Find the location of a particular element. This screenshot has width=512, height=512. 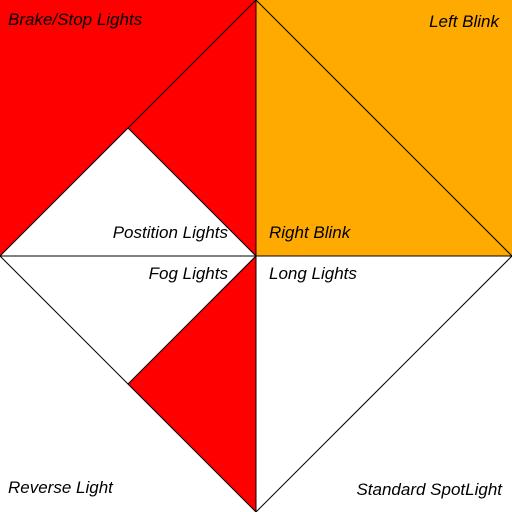

brake-lights-label: Brake/Stop Lights is located at coordinates (75, 19).